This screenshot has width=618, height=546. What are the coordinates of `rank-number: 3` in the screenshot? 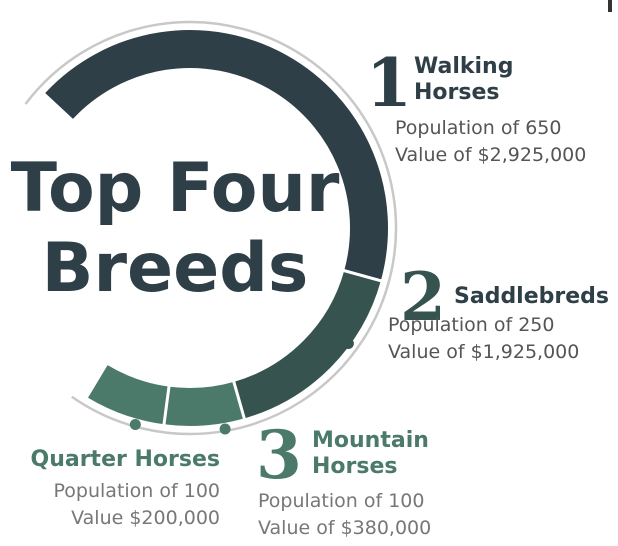 It's located at (279, 455).